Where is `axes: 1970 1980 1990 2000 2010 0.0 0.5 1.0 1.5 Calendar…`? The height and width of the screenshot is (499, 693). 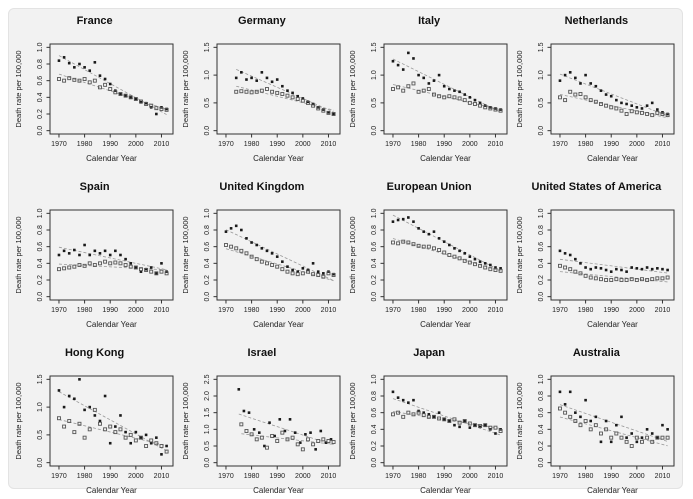 axes: 1970 1980 1990 2000 2010 0.0 0.5 1.0 1.5 Calendar… is located at coordinates (261, 102).